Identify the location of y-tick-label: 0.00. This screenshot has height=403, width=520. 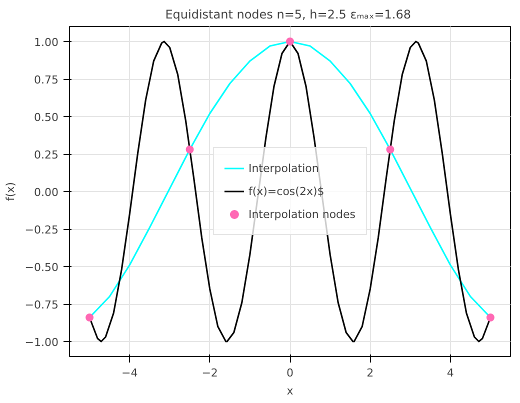
(46, 192).